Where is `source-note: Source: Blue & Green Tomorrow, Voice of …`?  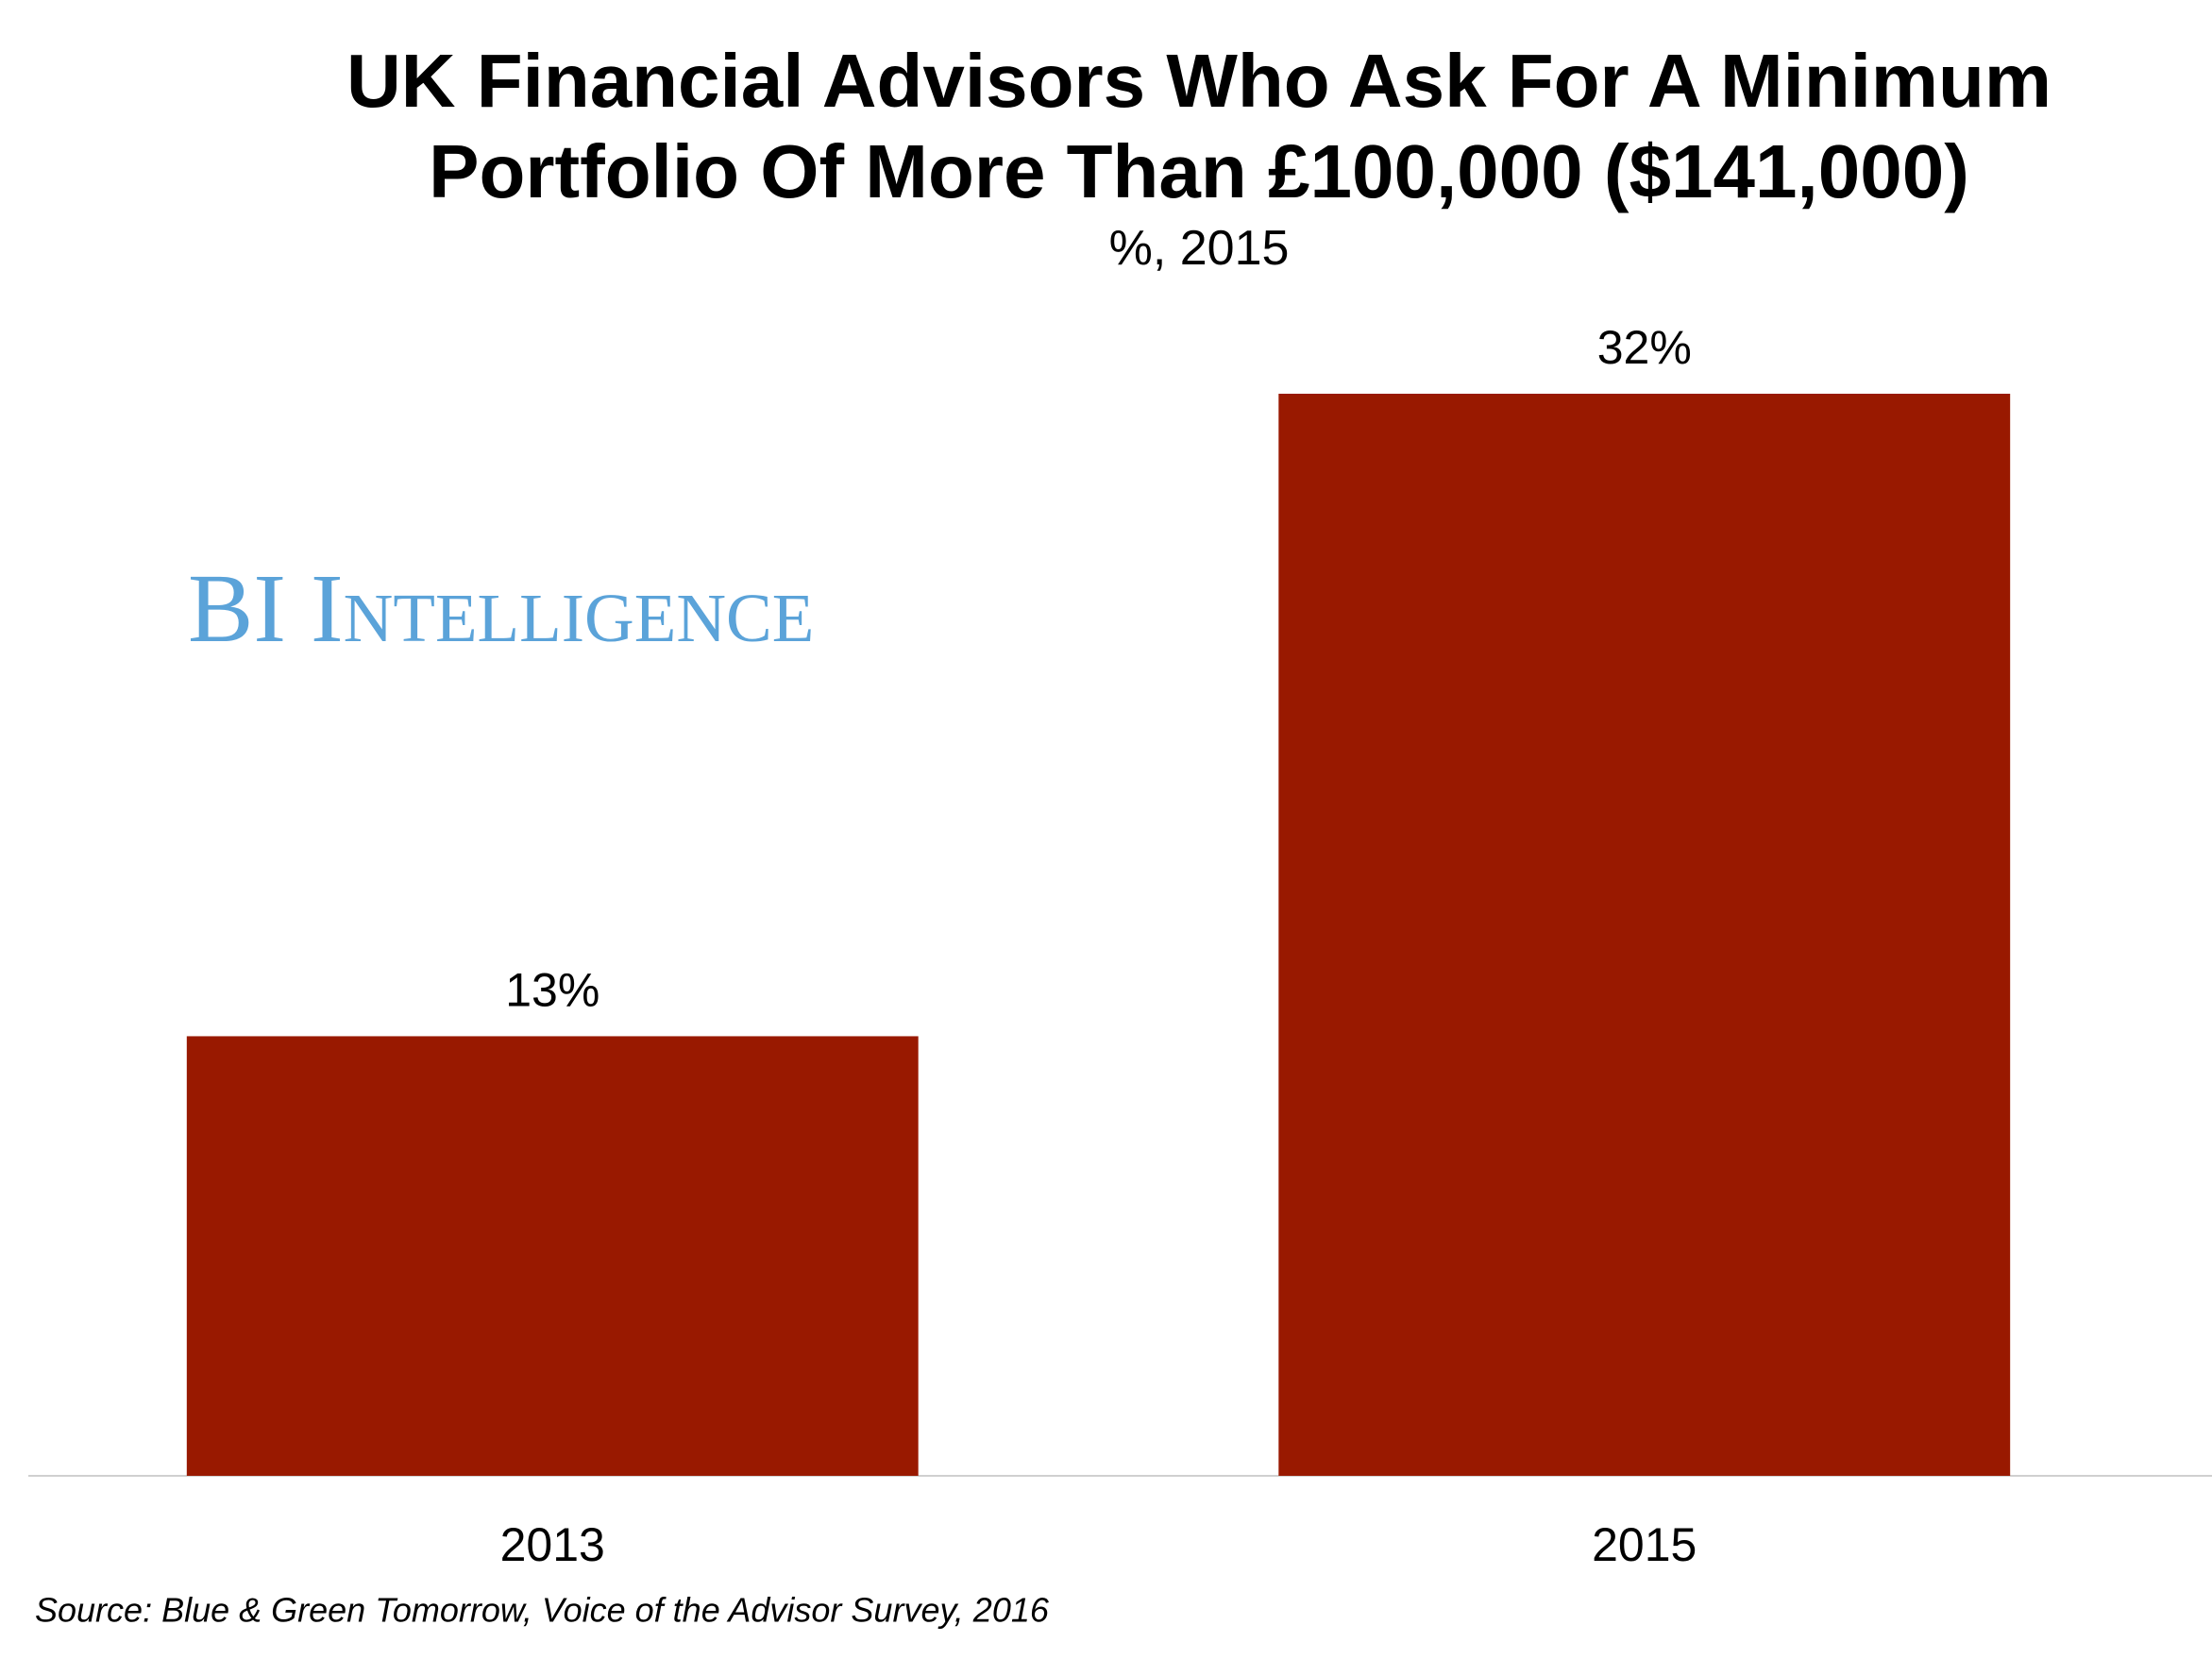
source-note: Source: Blue & Green Tomorrow, Voice of … is located at coordinates (542, 1610).